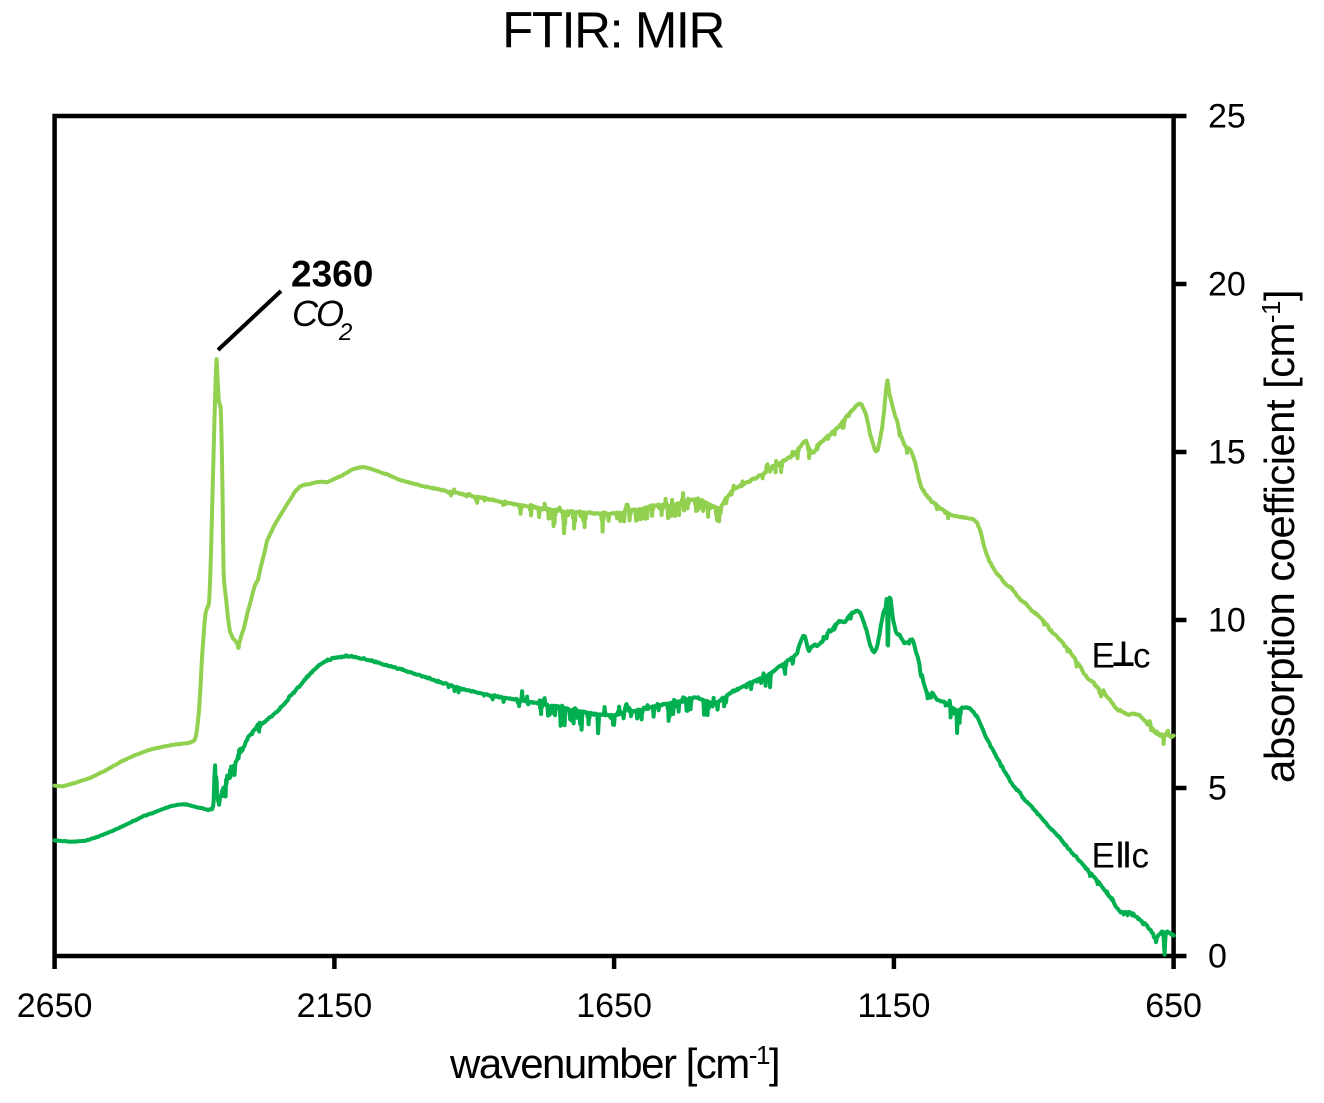 This screenshot has width=1324, height=1103. I want to click on svg-text: 10, so click(1227, 621).